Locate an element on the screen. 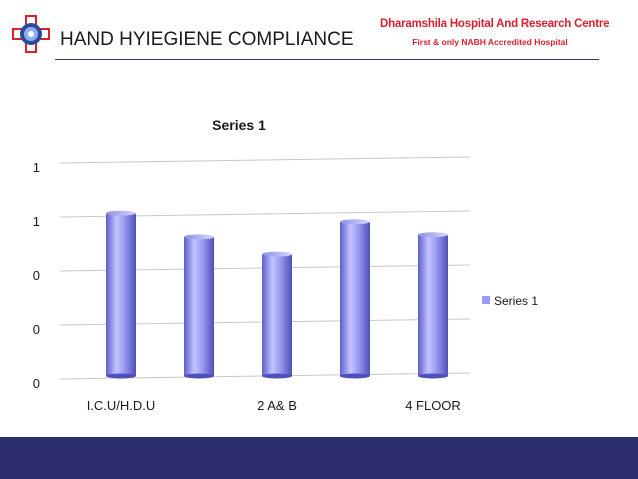 This screenshot has height=479, width=638. x-tick-label: I.C.U/H.D.U is located at coordinates (121, 405).